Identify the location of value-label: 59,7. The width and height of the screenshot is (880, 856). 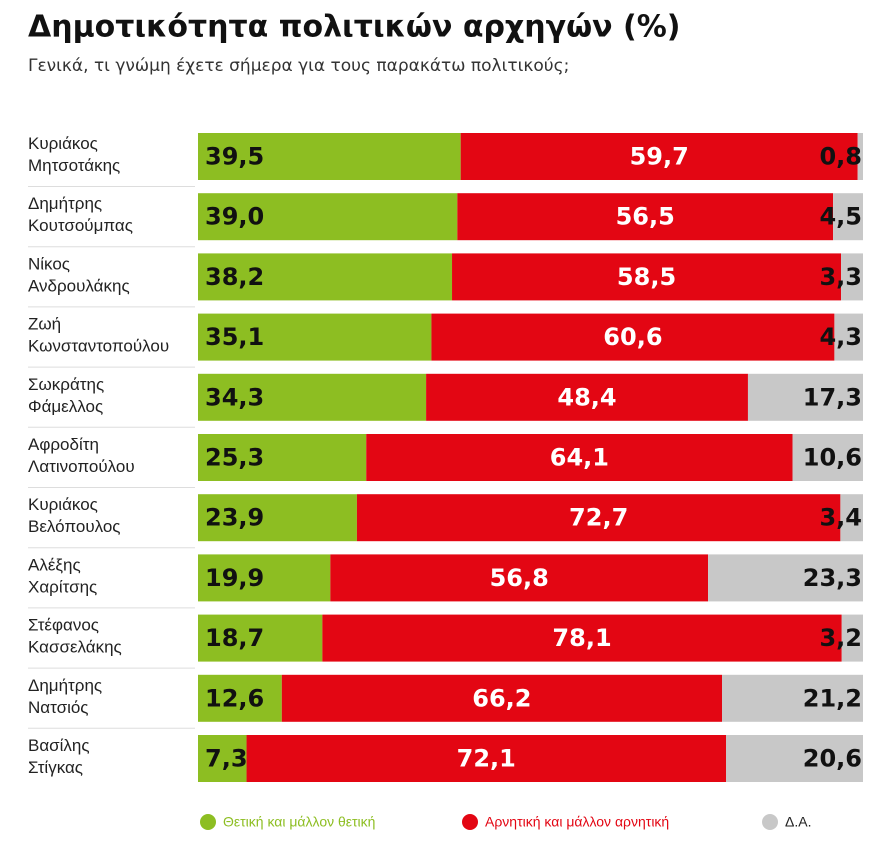
(659, 157).